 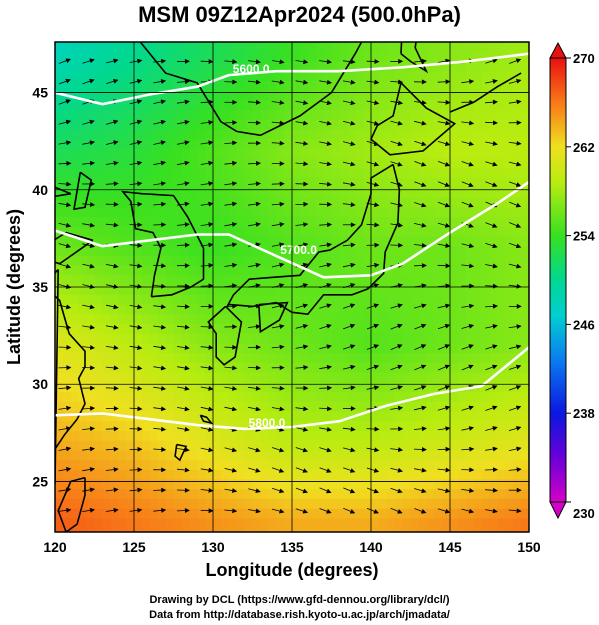 I want to click on colorbar-tick-label: 254, so click(x=584, y=236).